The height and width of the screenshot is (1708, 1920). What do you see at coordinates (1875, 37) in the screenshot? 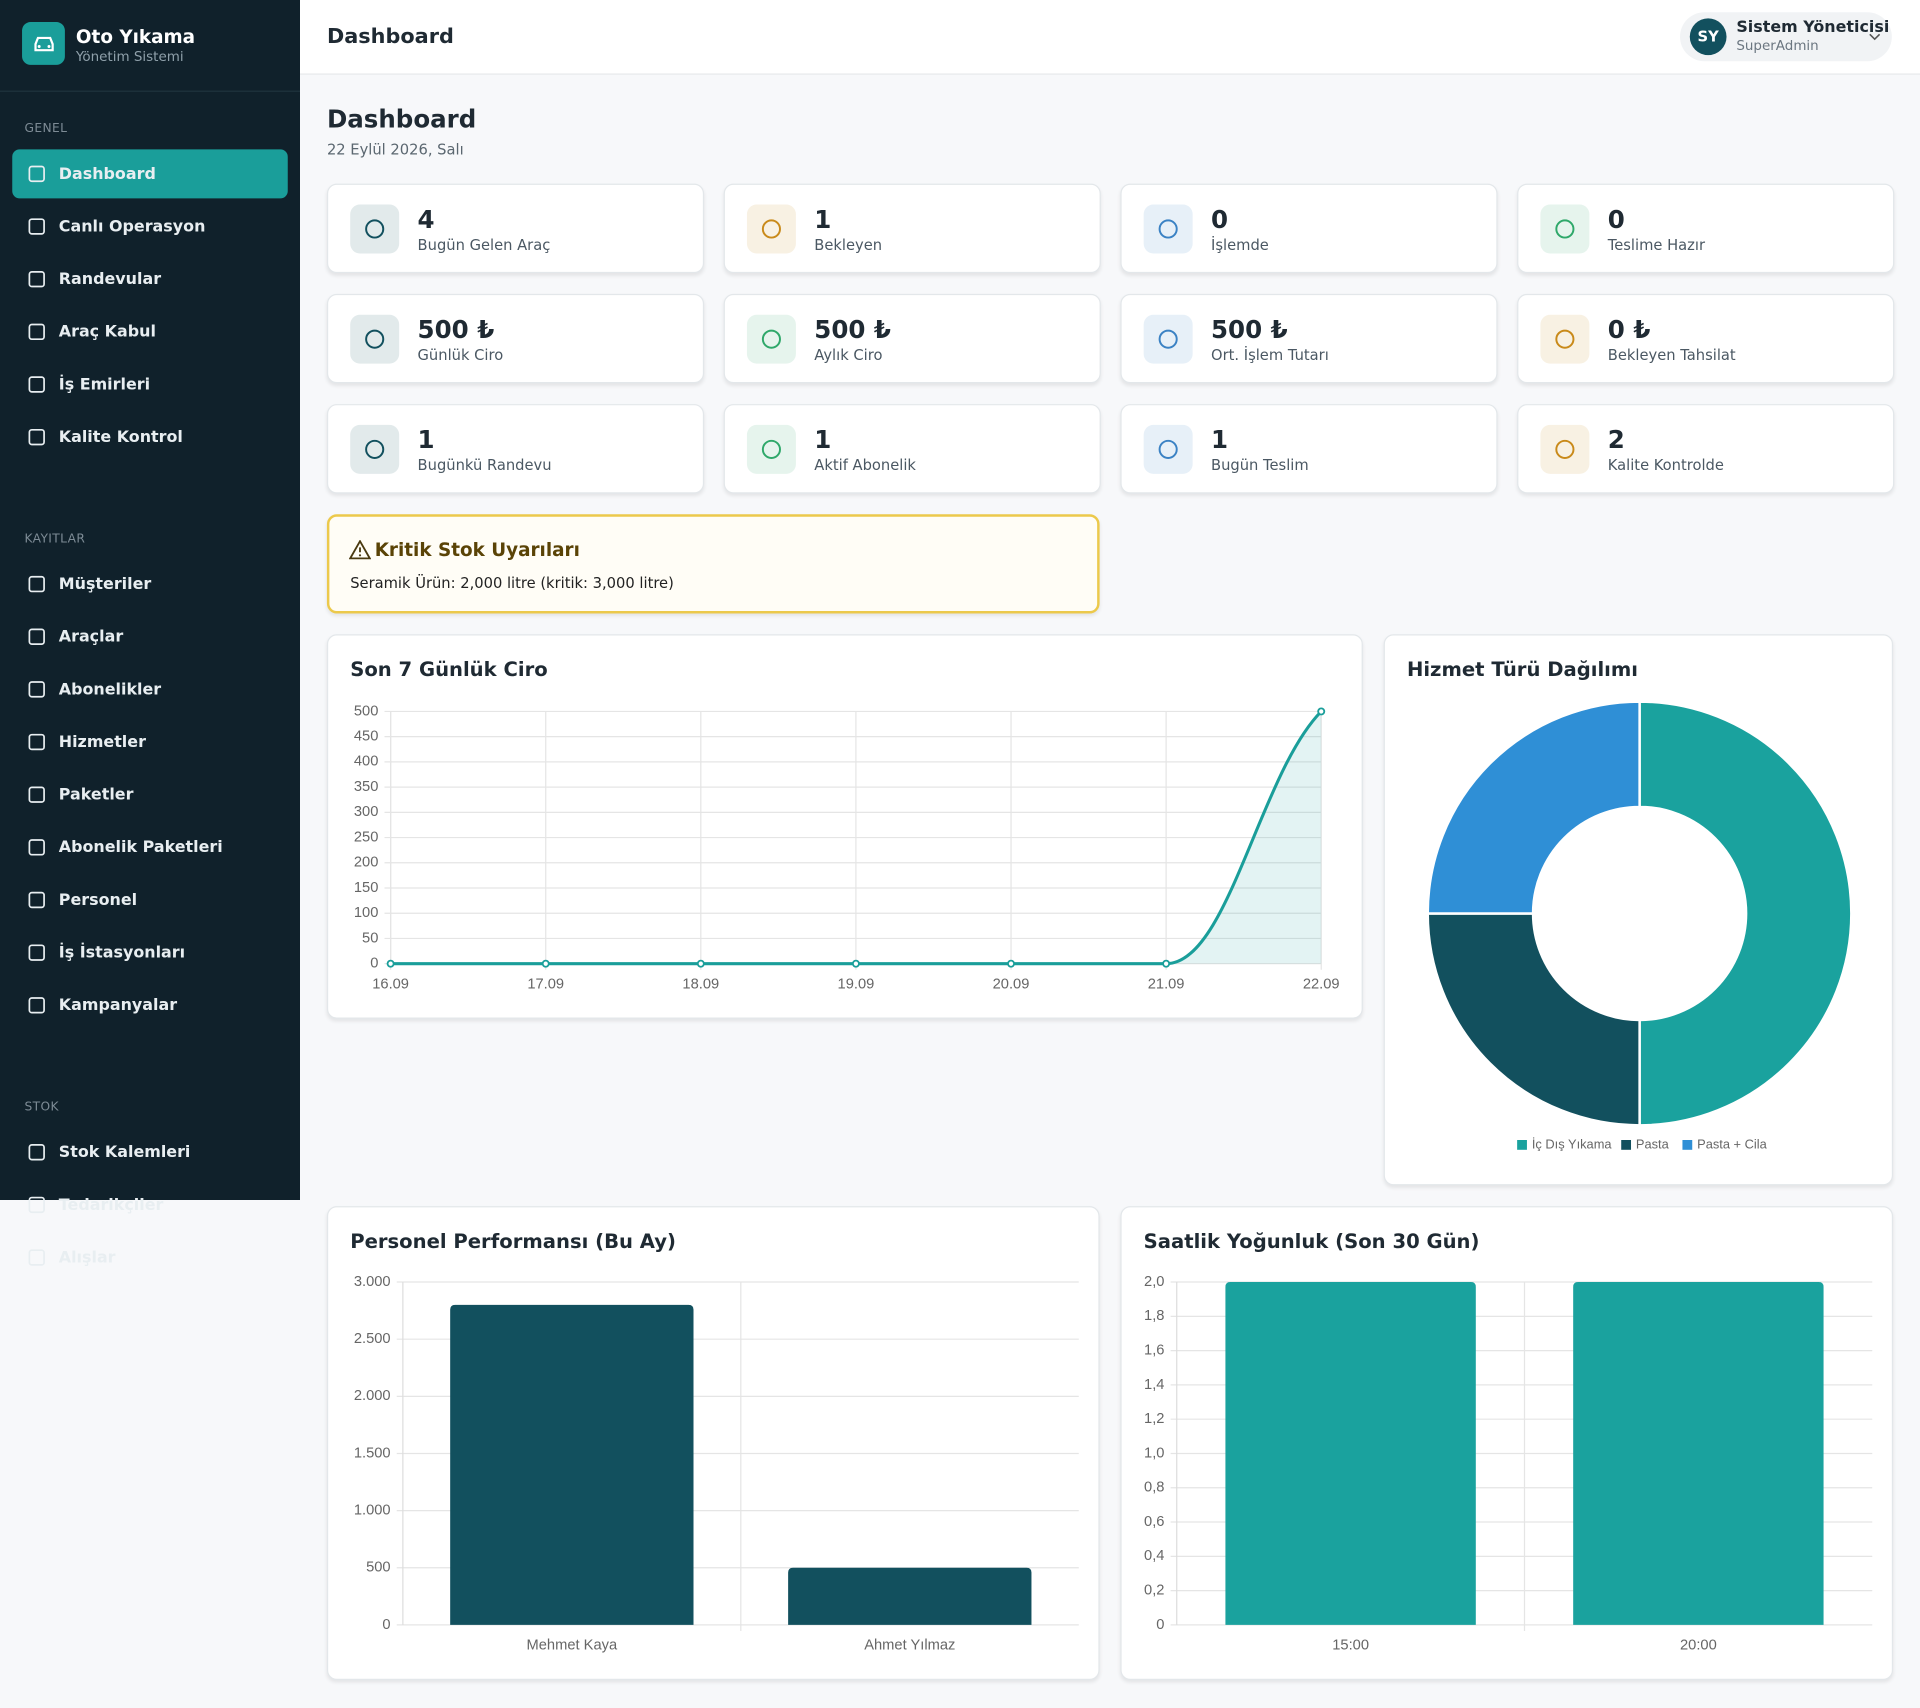
I see `chevron` at bounding box center [1875, 37].